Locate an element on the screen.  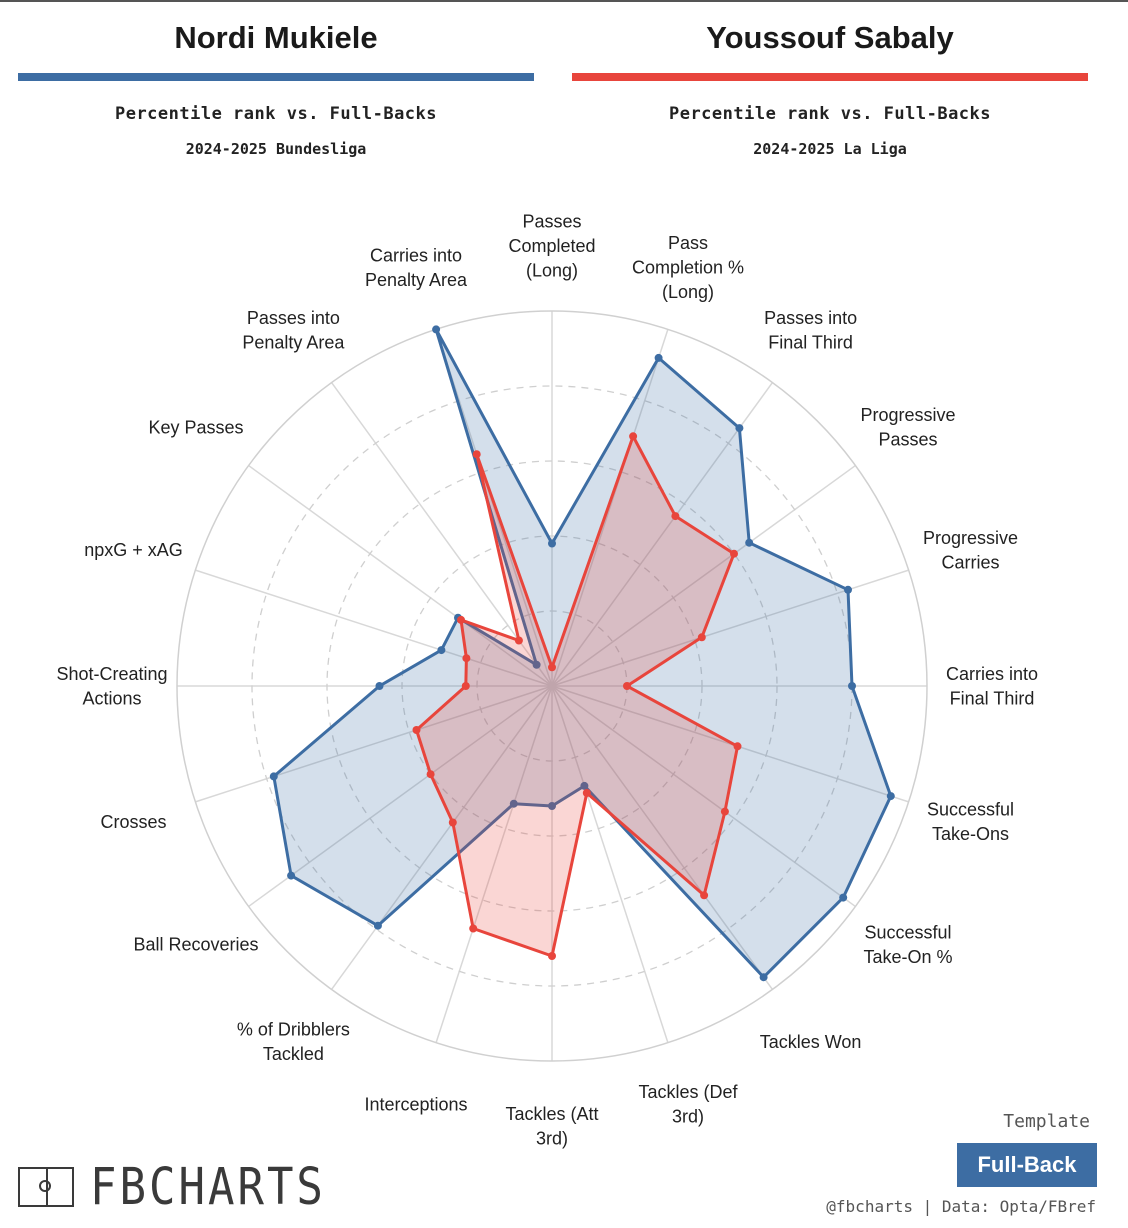
logo-text: FBCHARTS is located at coordinates (208, 1187).